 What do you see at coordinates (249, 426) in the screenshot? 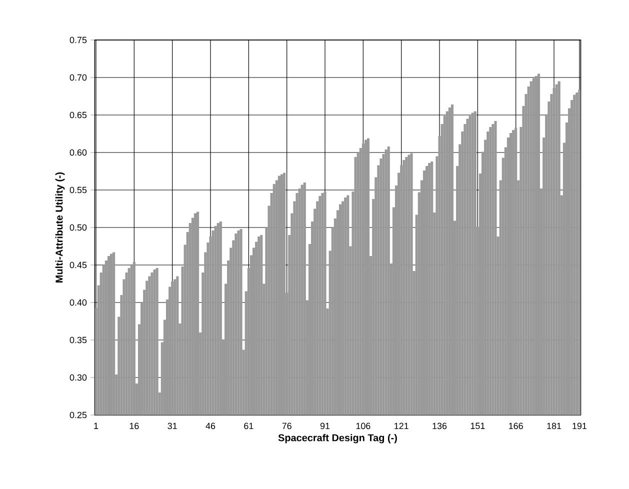
I see `x-tick-label: 61` at bounding box center [249, 426].